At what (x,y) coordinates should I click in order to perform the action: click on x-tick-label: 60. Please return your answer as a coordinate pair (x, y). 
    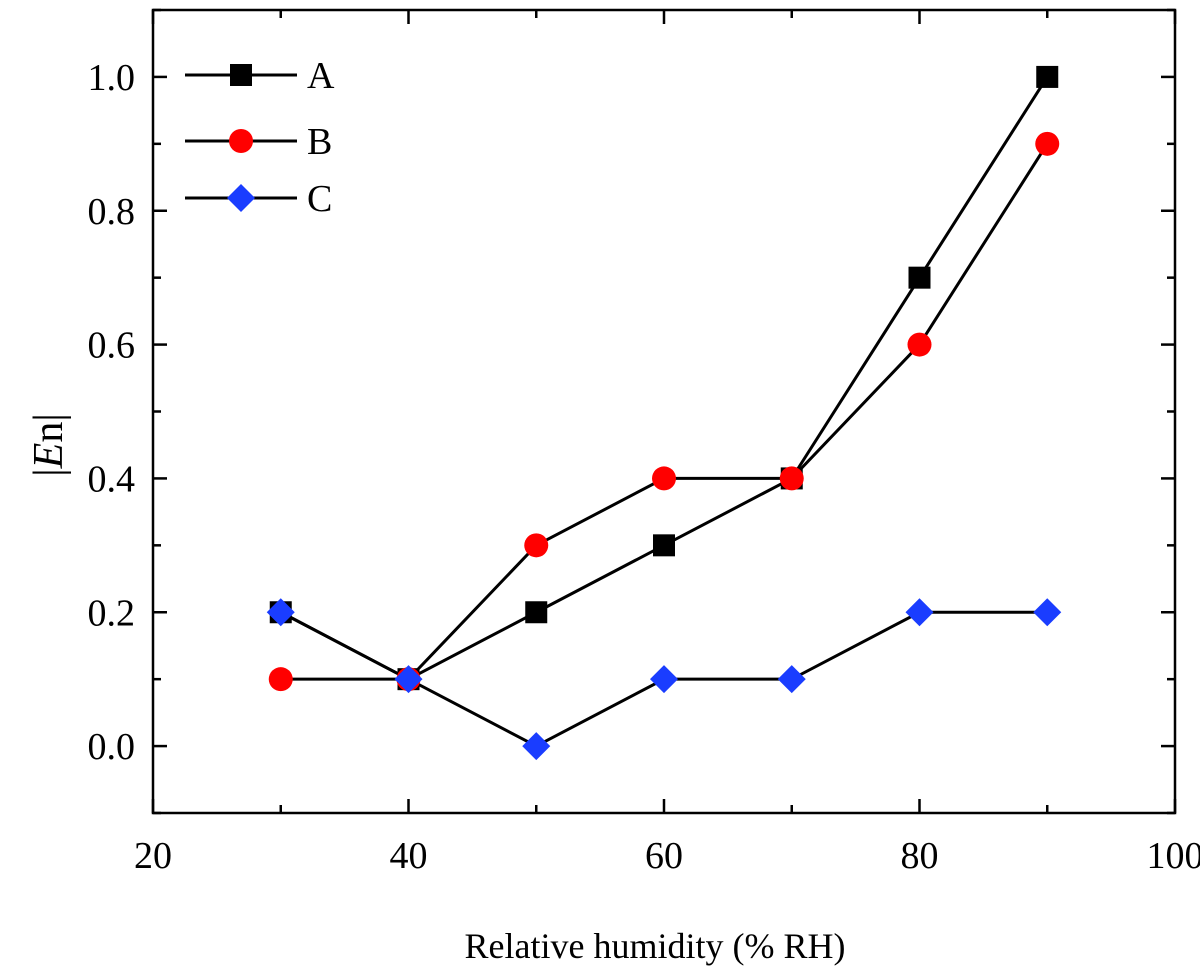
    Looking at the image, I should click on (664, 856).